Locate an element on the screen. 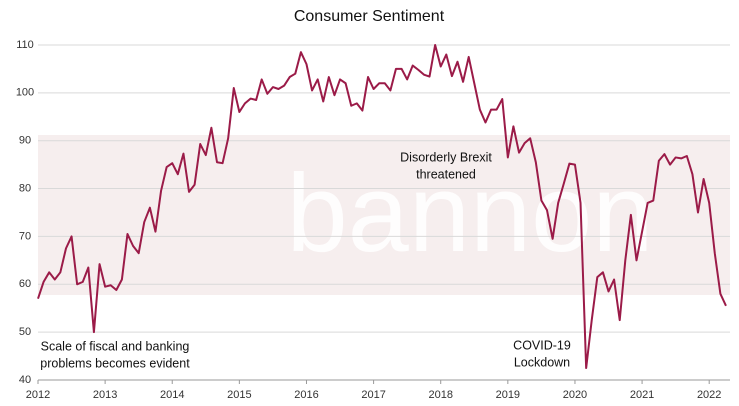  chart-title: Consumer Sentiment is located at coordinates (369, 16).